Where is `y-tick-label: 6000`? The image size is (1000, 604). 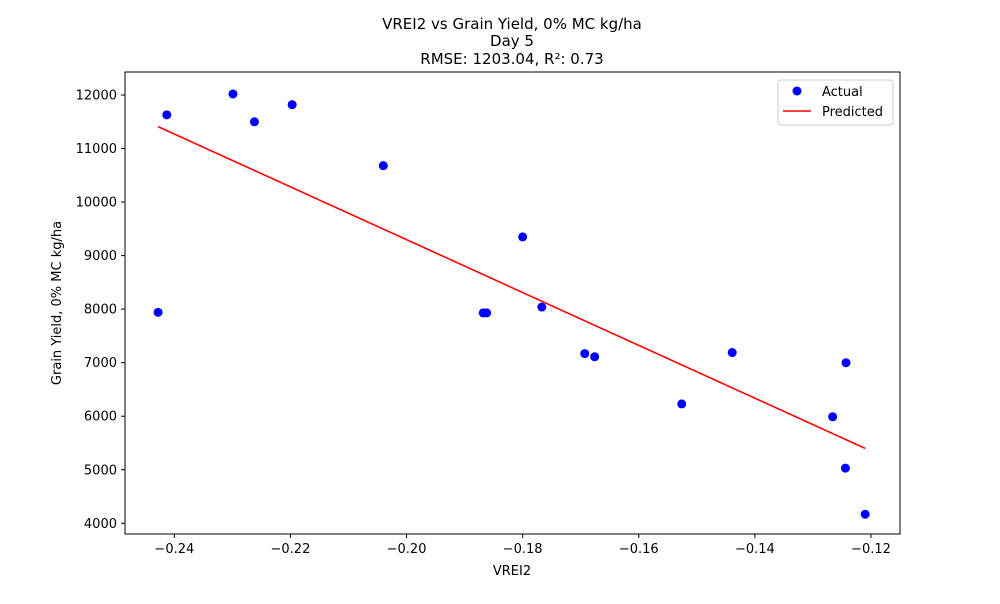 y-tick-label: 6000 is located at coordinates (100, 417).